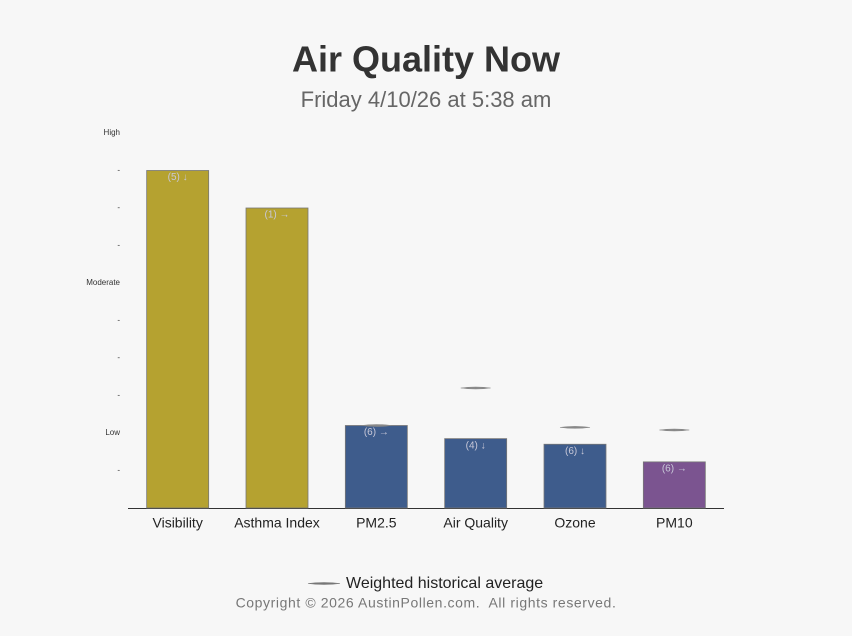  Describe the element at coordinates (277, 215) in the screenshot. I see `bar-annotation: (1) →` at that location.